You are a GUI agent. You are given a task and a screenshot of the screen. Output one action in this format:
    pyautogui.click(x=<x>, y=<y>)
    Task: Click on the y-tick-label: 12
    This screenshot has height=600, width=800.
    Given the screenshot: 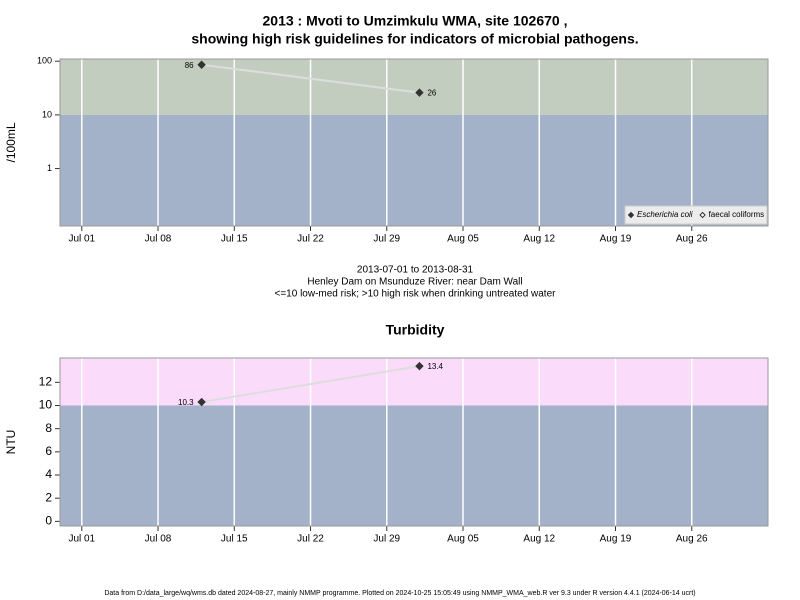 What is the action you would take?
    pyautogui.click(x=46, y=382)
    